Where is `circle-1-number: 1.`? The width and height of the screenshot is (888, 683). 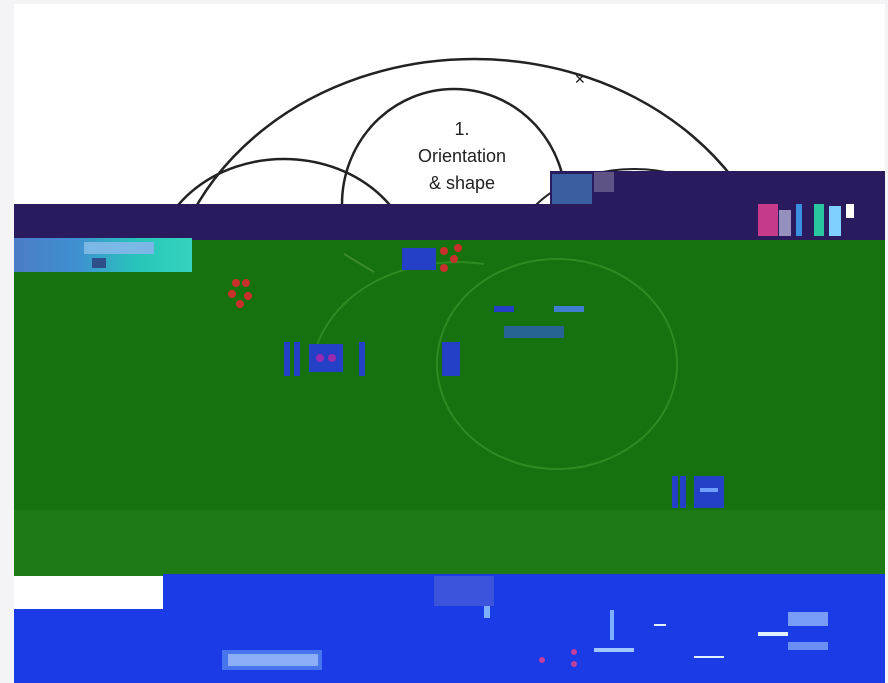 circle-1-number: 1. is located at coordinates (462, 129).